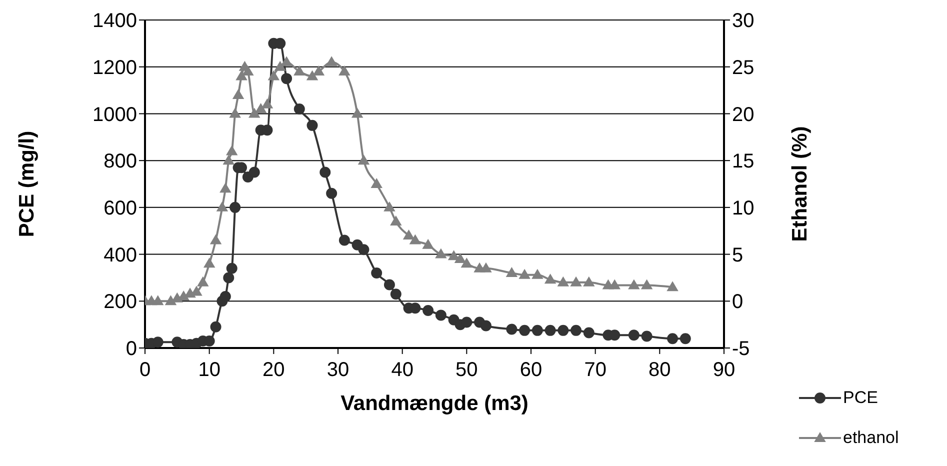  I want to click on legend-label: PCE, so click(860, 398).